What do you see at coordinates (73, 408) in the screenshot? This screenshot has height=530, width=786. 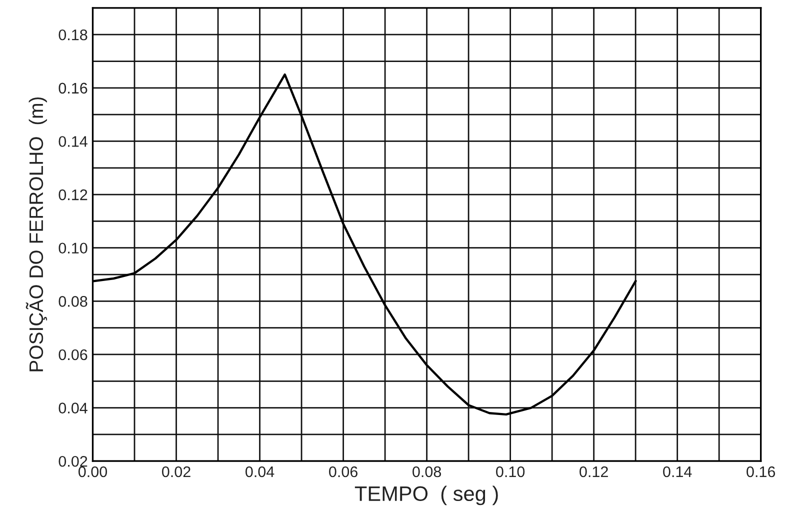 I see `y-tick-label: 0.04` at bounding box center [73, 408].